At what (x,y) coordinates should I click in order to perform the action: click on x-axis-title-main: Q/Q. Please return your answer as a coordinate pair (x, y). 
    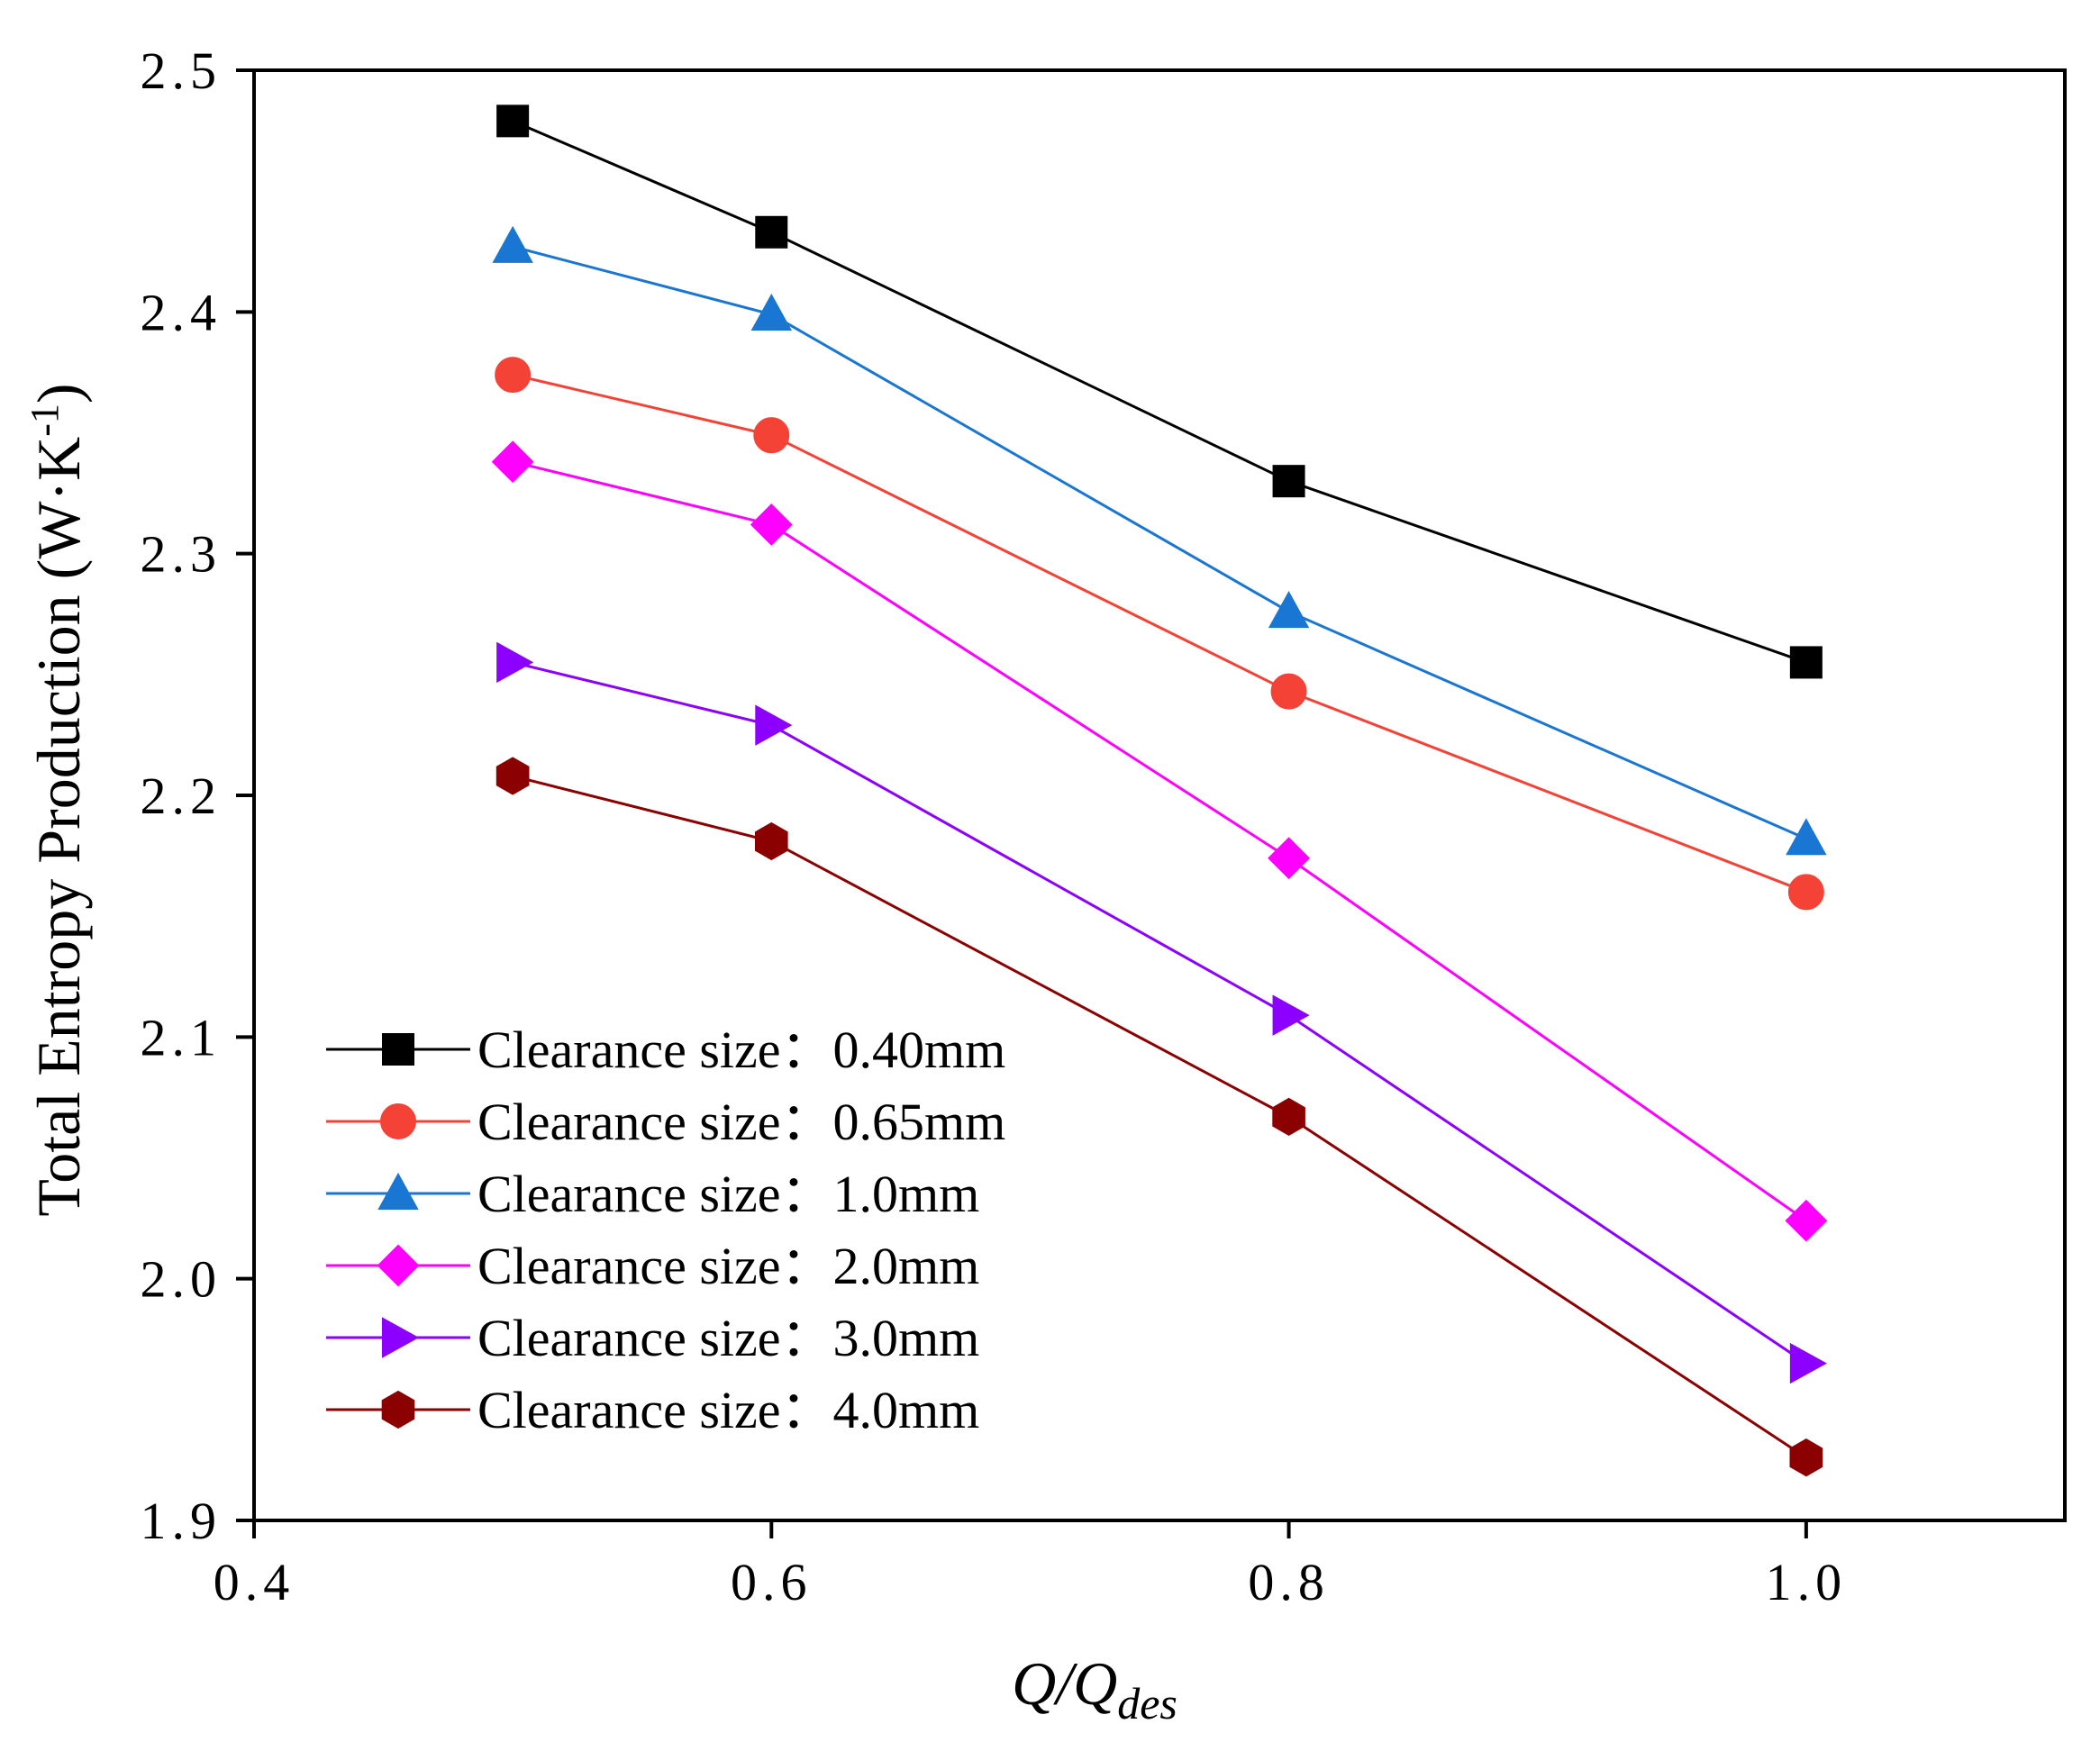
    Looking at the image, I should click on (1064, 1683).